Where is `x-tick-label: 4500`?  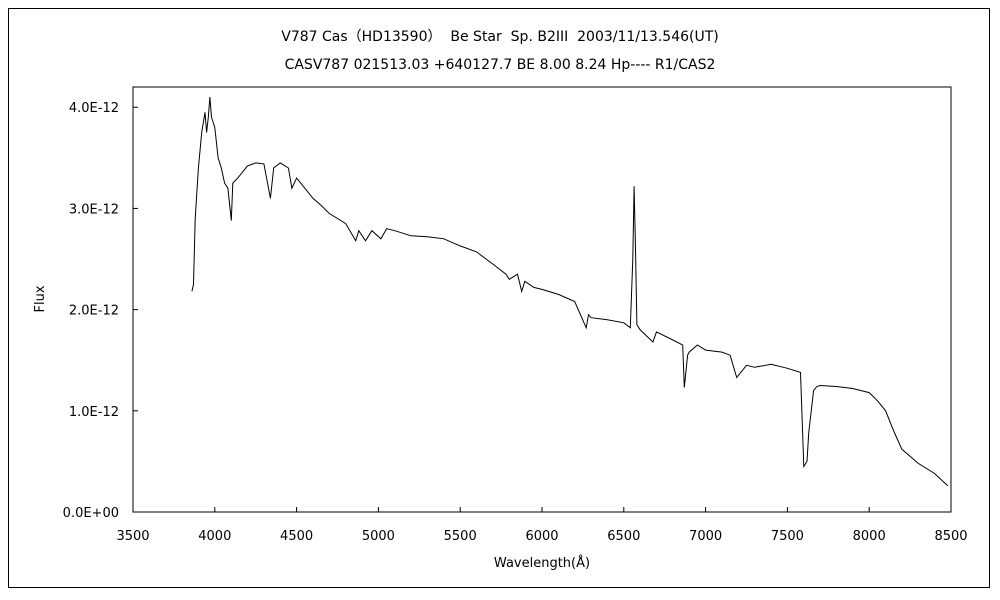
x-tick-label: 4500 is located at coordinates (296, 536).